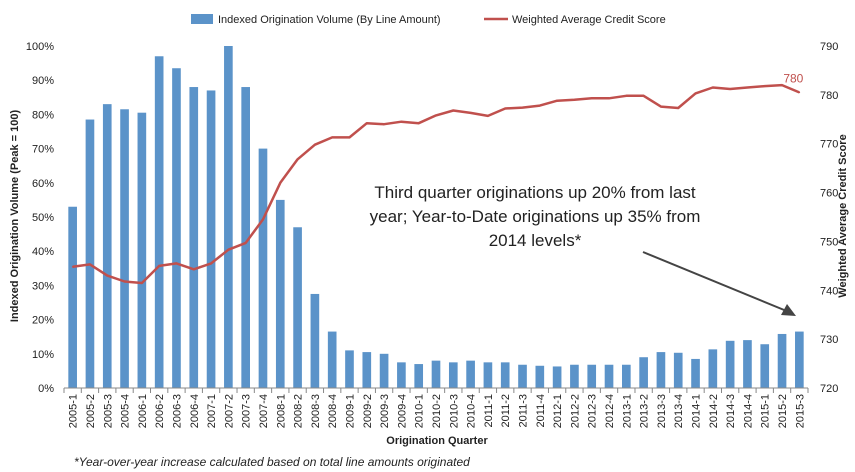 This screenshot has width=855, height=472. I want to click on x-tick-label: 2012-4, so click(610, 411).